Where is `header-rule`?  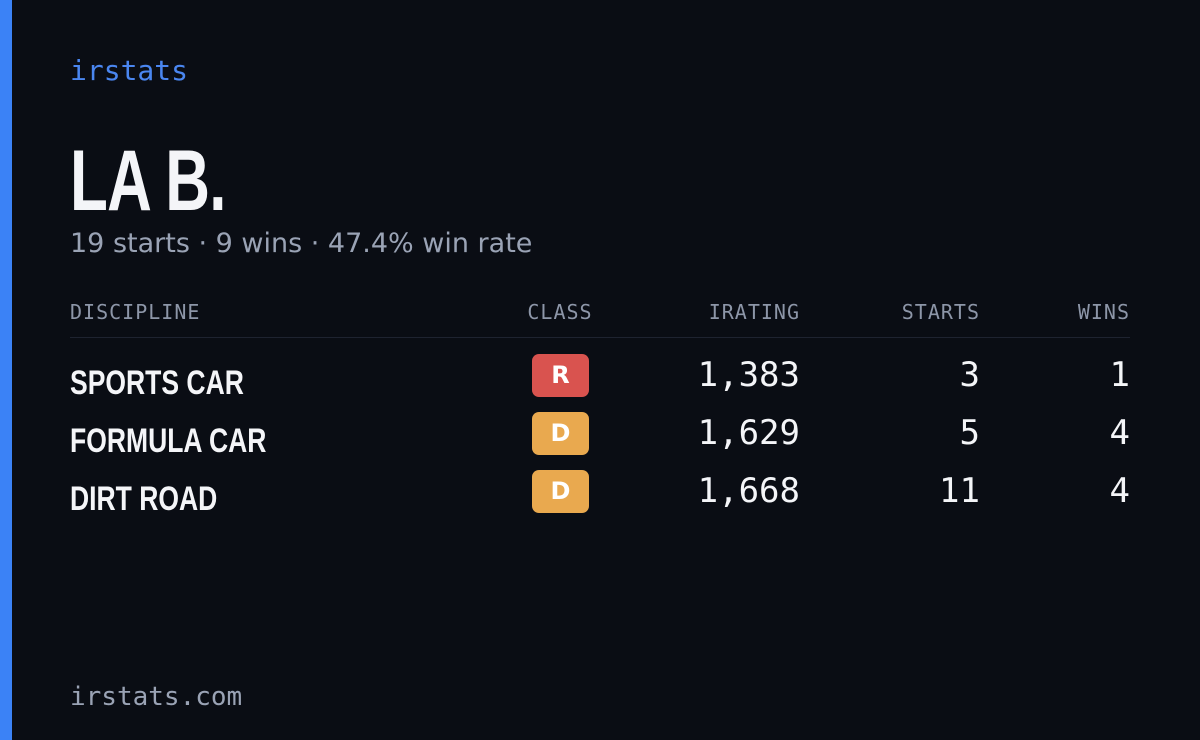 header-rule is located at coordinates (600, 337).